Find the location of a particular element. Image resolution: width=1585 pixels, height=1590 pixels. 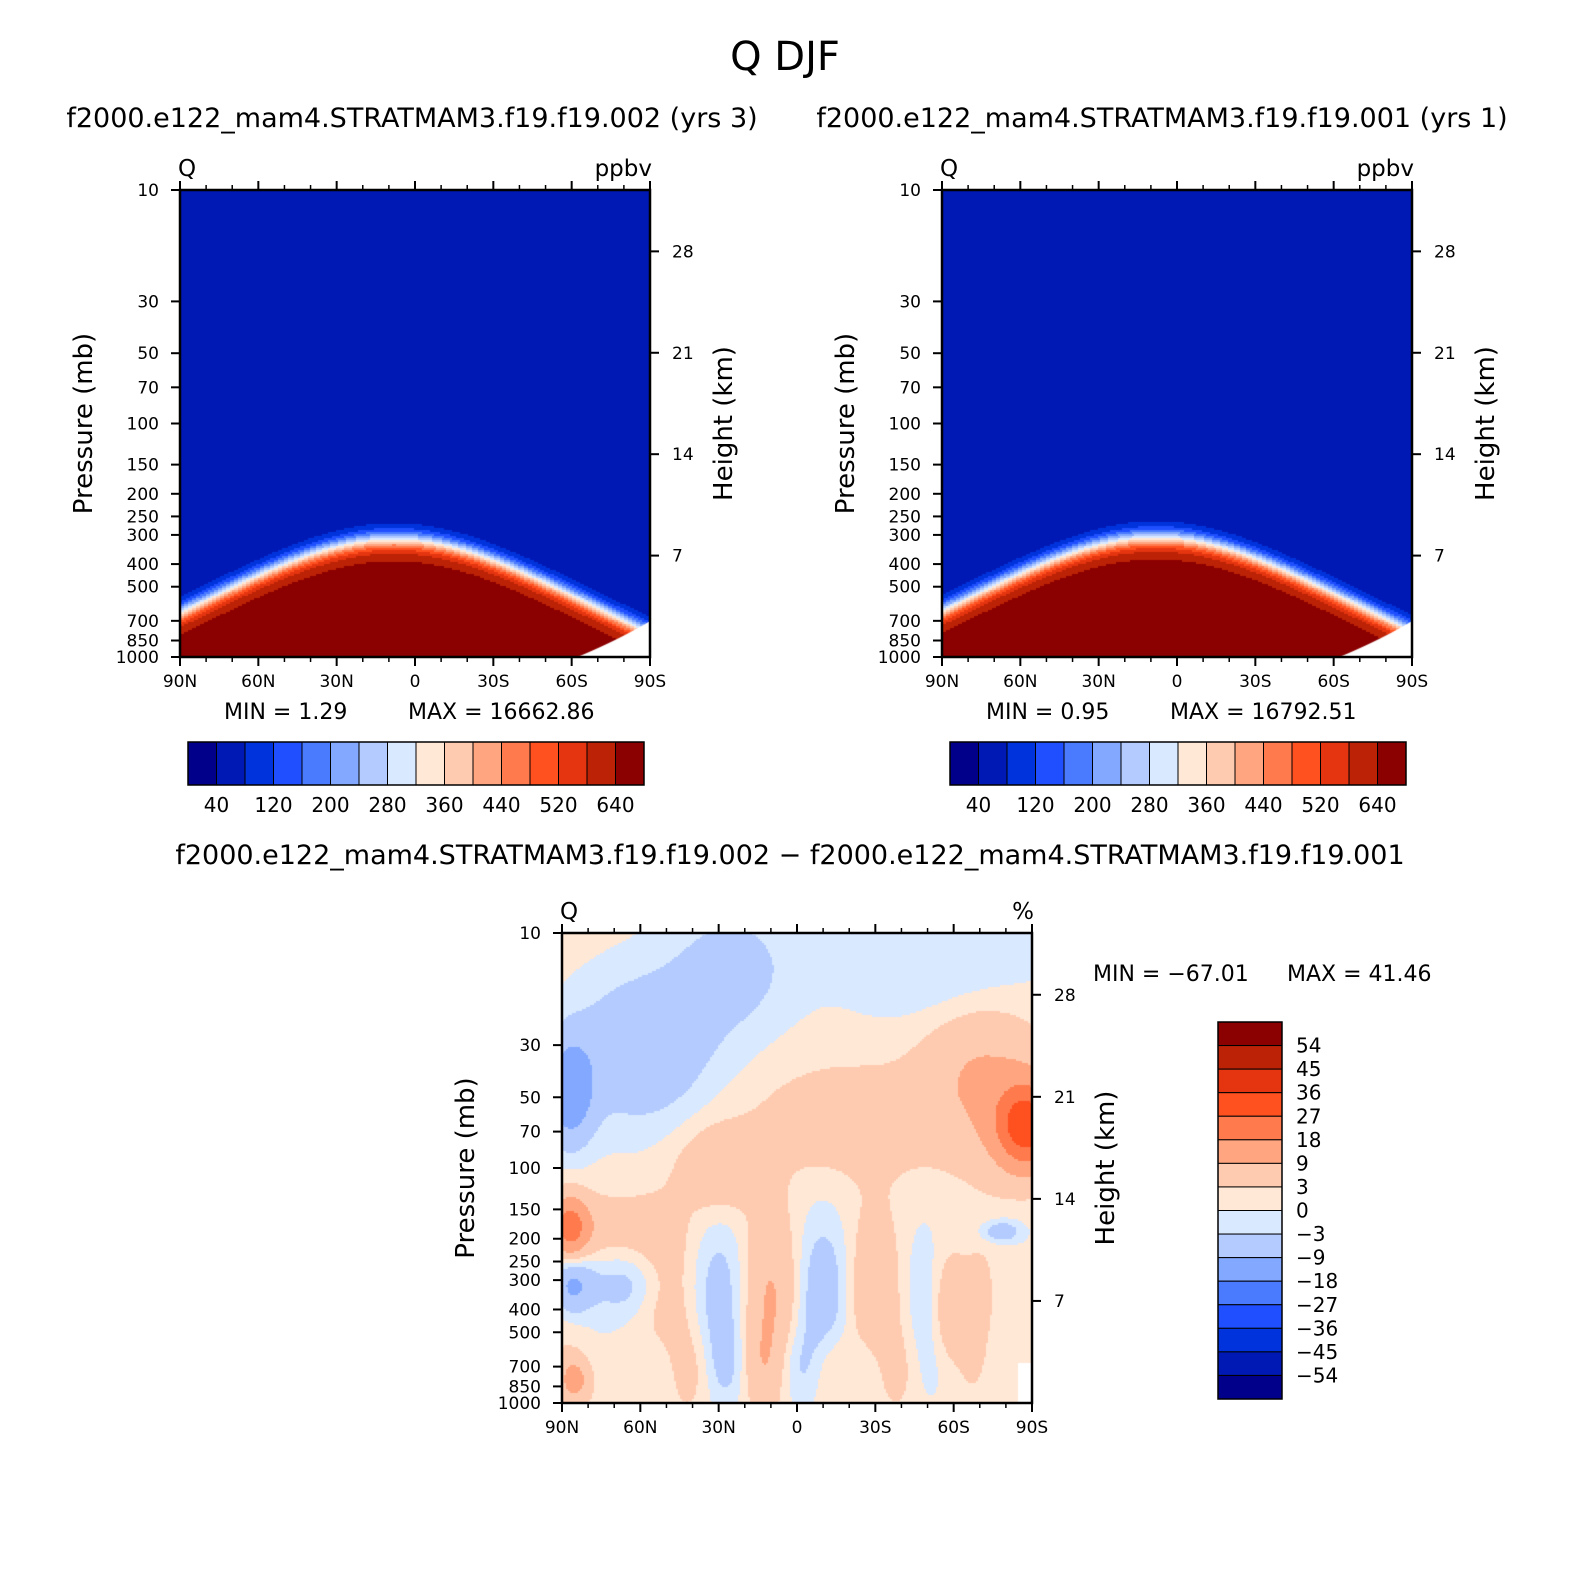

left-ytick-label: 30 is located at coordinates (148, 302).